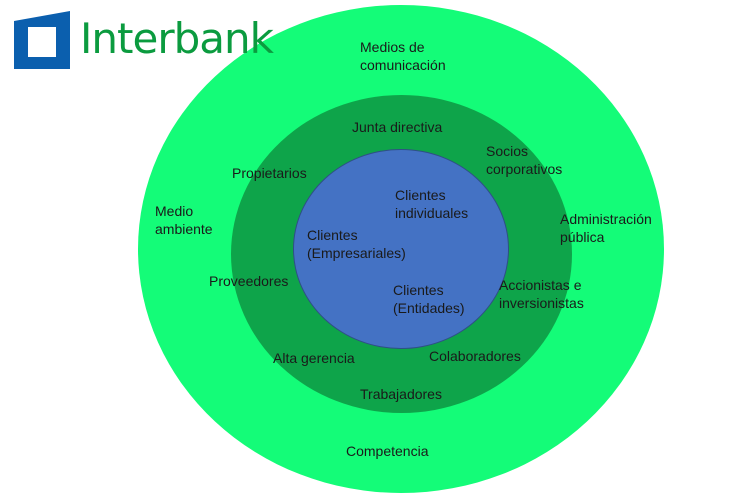  Describe the element at coordinates (269, 173) in the screenshot. I see `label-propietarios: Propietarios` at that location.